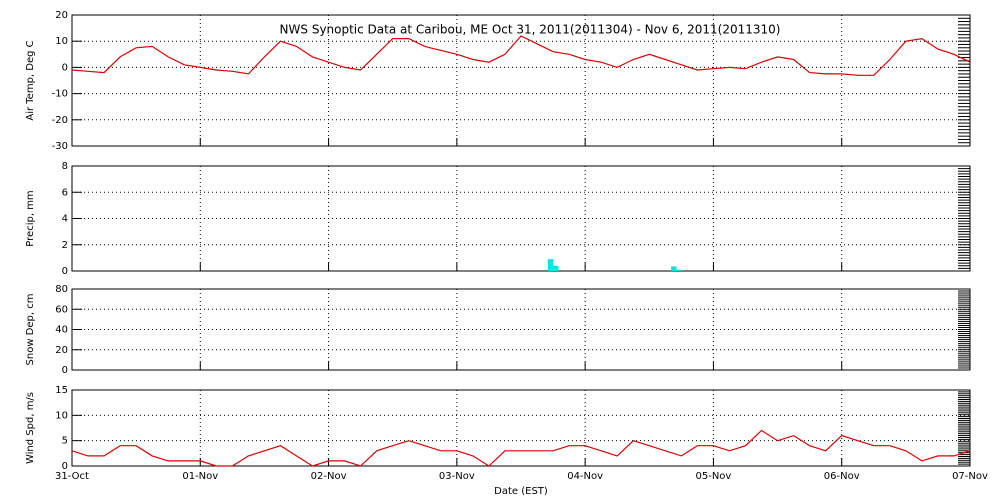 Image resolution: width=1000 pixels, height=500 pixels. Describe the element at coordinates (970, 476) in the screenshot. I see `x-tick-label: 07-Nov` at that location.